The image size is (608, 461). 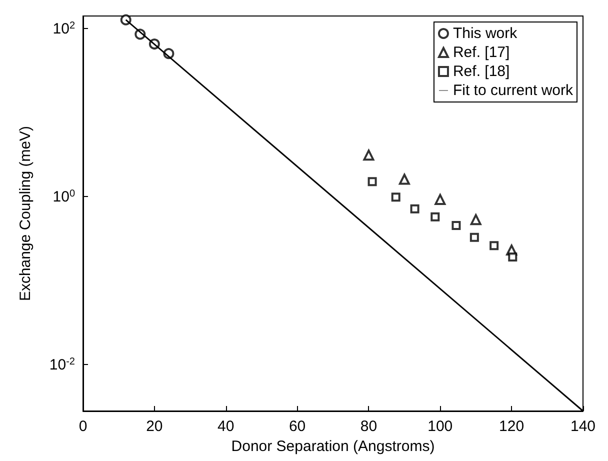 I want to click on legend-label: Fit to current work, so click(x=513, y=90).